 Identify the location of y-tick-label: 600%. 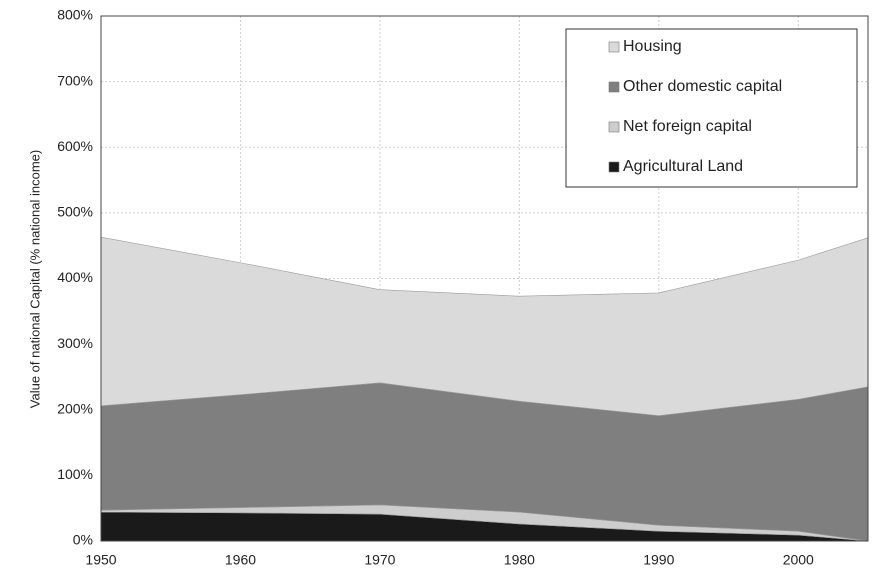
(75, 146).